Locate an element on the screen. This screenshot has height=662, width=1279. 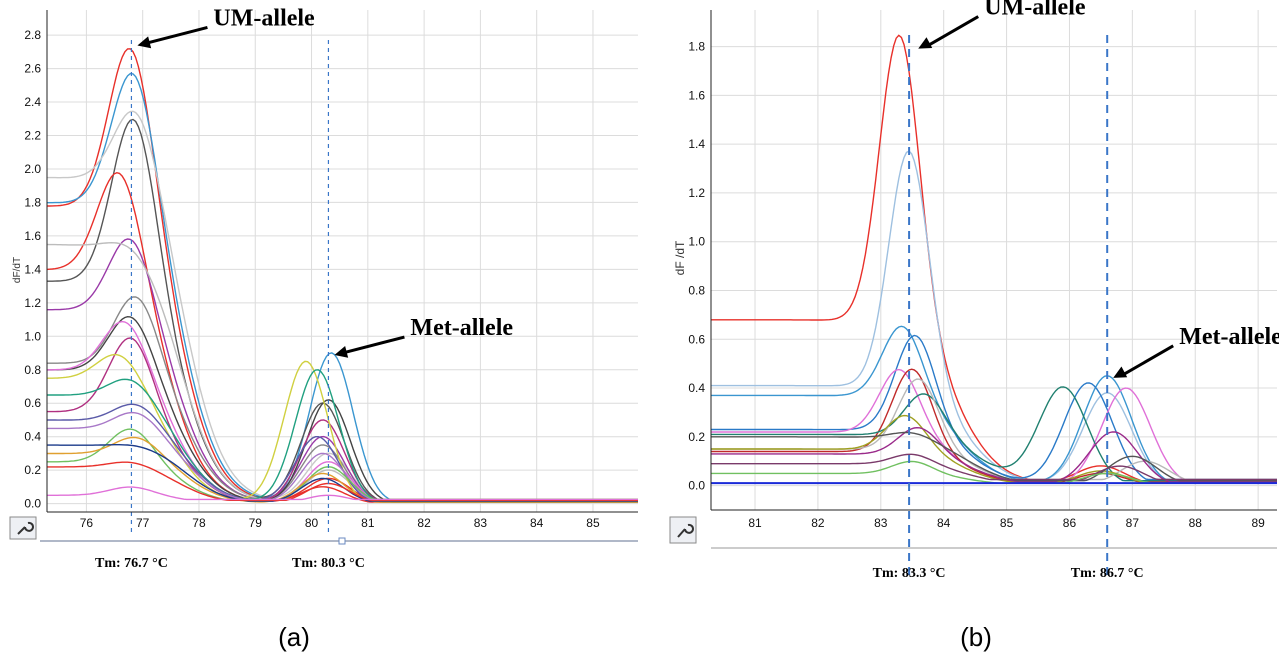
tm-label: Tm: 76.7 °C is located at coordinates (131, 563).